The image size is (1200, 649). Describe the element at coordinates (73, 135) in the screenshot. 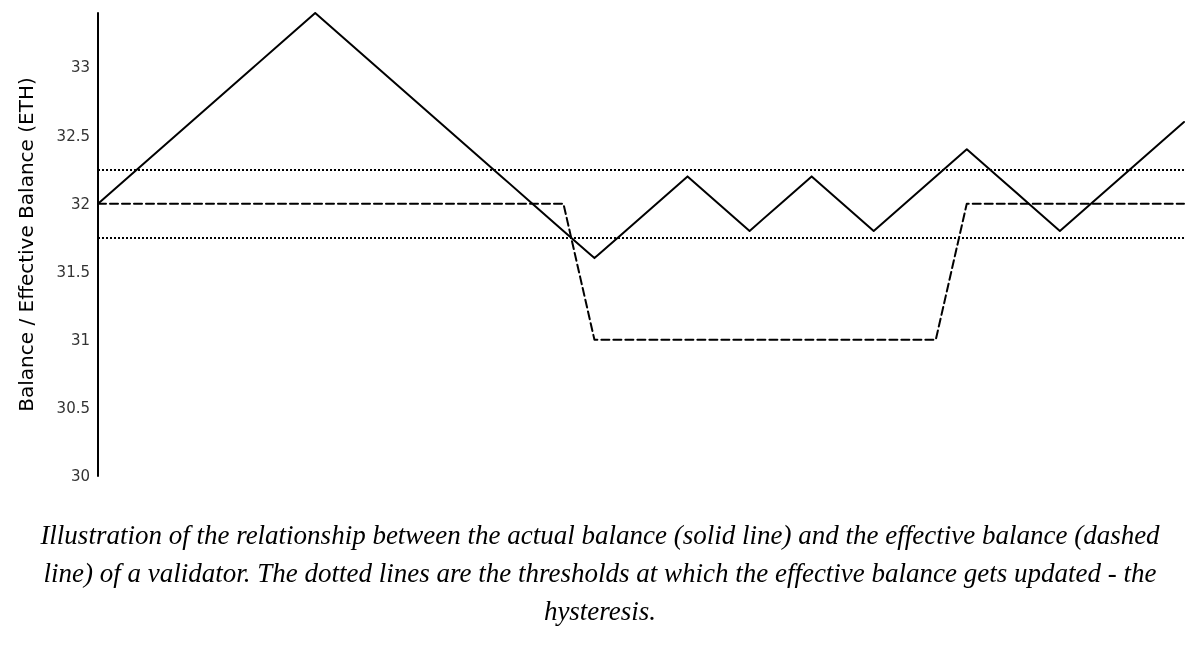

I see `y-tick-label: 32.5` at that location.